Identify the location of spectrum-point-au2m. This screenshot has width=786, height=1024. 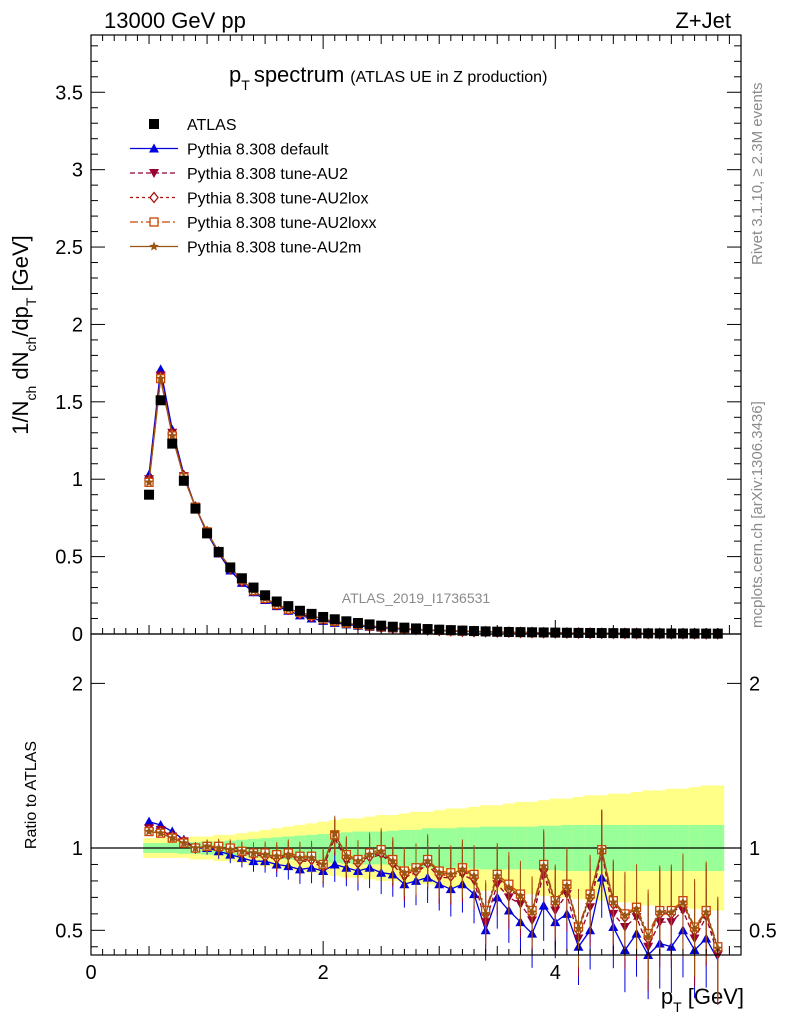
(160, 378).